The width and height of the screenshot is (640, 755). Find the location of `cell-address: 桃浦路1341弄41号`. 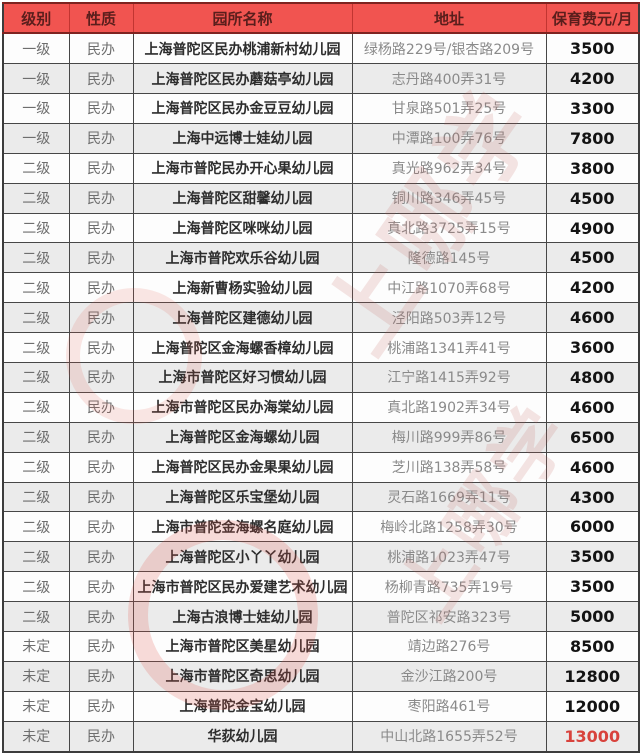

cell-address: 桃浦路1341弄41号 is located at coordinates (449, 348).